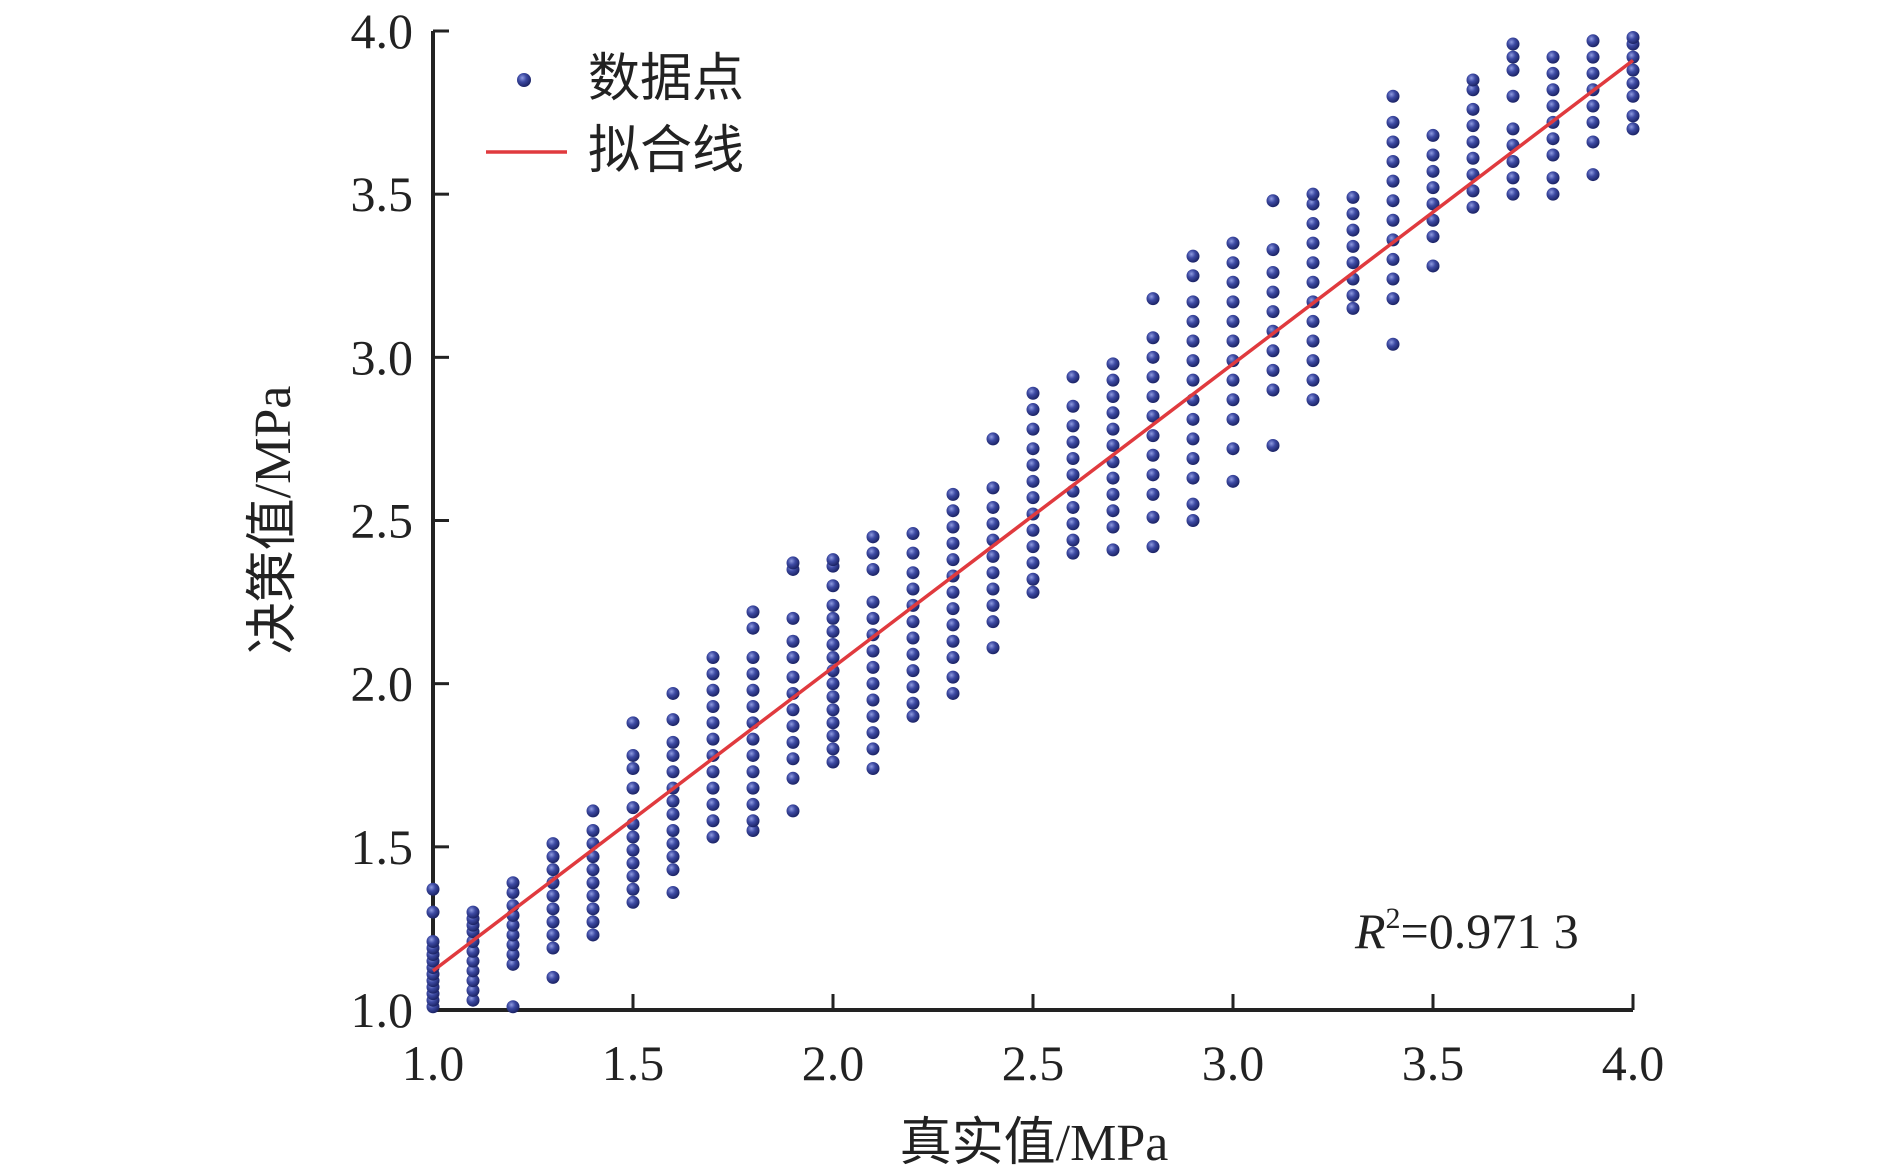 Image resolution: width=1890 pixels, height=1171 pixels. Describe the element at coordinates (1633, 1063) in the screenshot. I see `x-tick-label: 4.0` at that location.